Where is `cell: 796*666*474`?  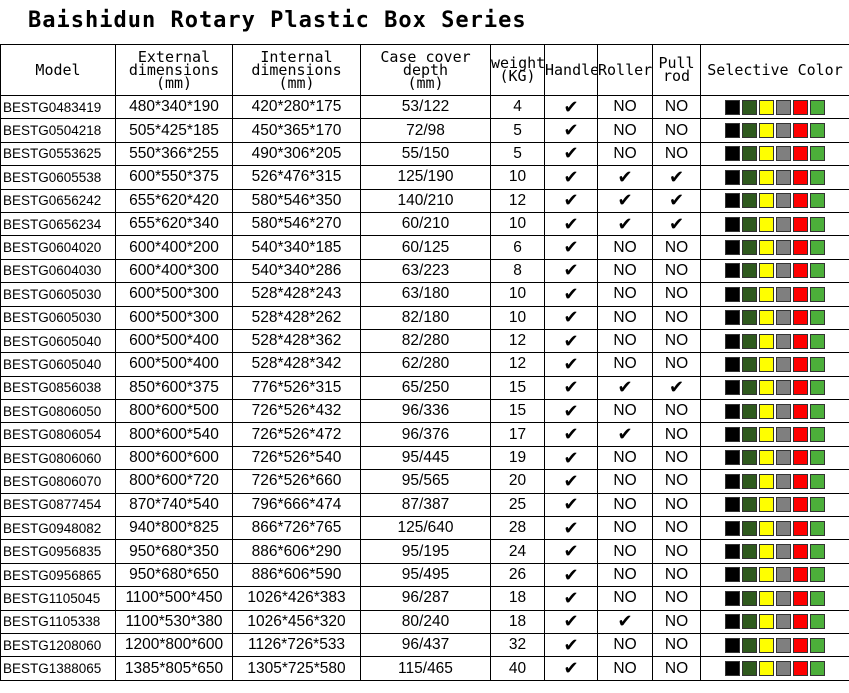
cell: 796*666*474 is located at coordinates (296, 505).